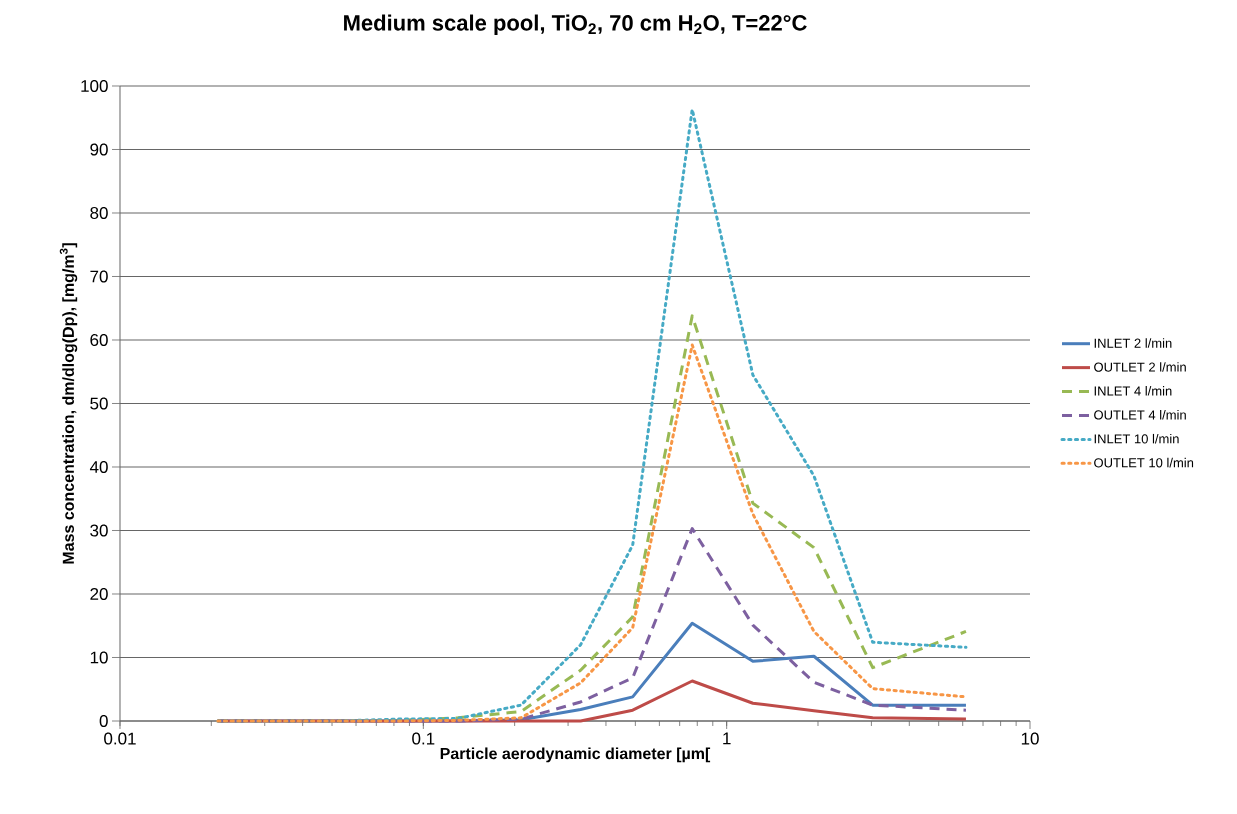 The height and width of the screenshot is (814, 1237). I want to click on legend-label: INLET 2 l/min, so click(1133, 343).